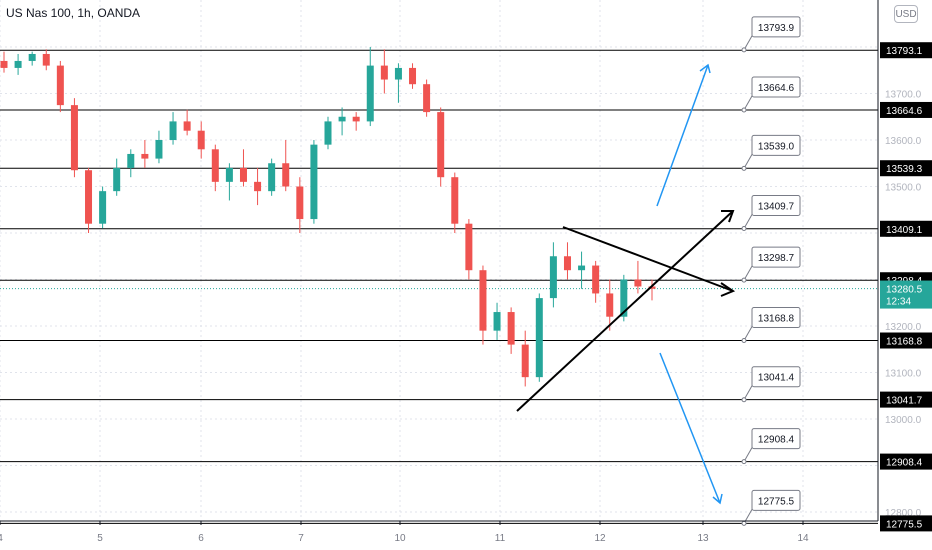  What do you see at coordinates (201, 538) in the screenshot?
I see `x-tick-label: 6` at bounding box center [201, 538].